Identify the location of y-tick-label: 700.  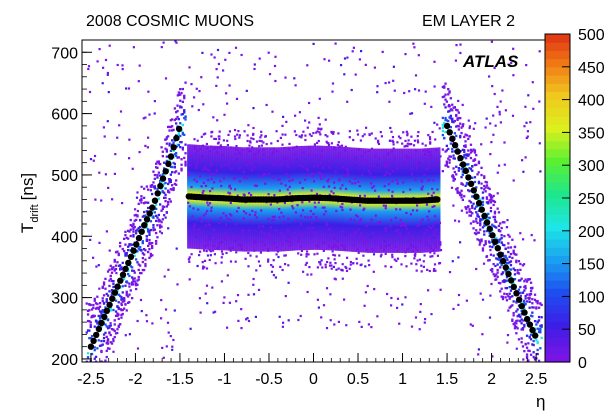
(64, 53).